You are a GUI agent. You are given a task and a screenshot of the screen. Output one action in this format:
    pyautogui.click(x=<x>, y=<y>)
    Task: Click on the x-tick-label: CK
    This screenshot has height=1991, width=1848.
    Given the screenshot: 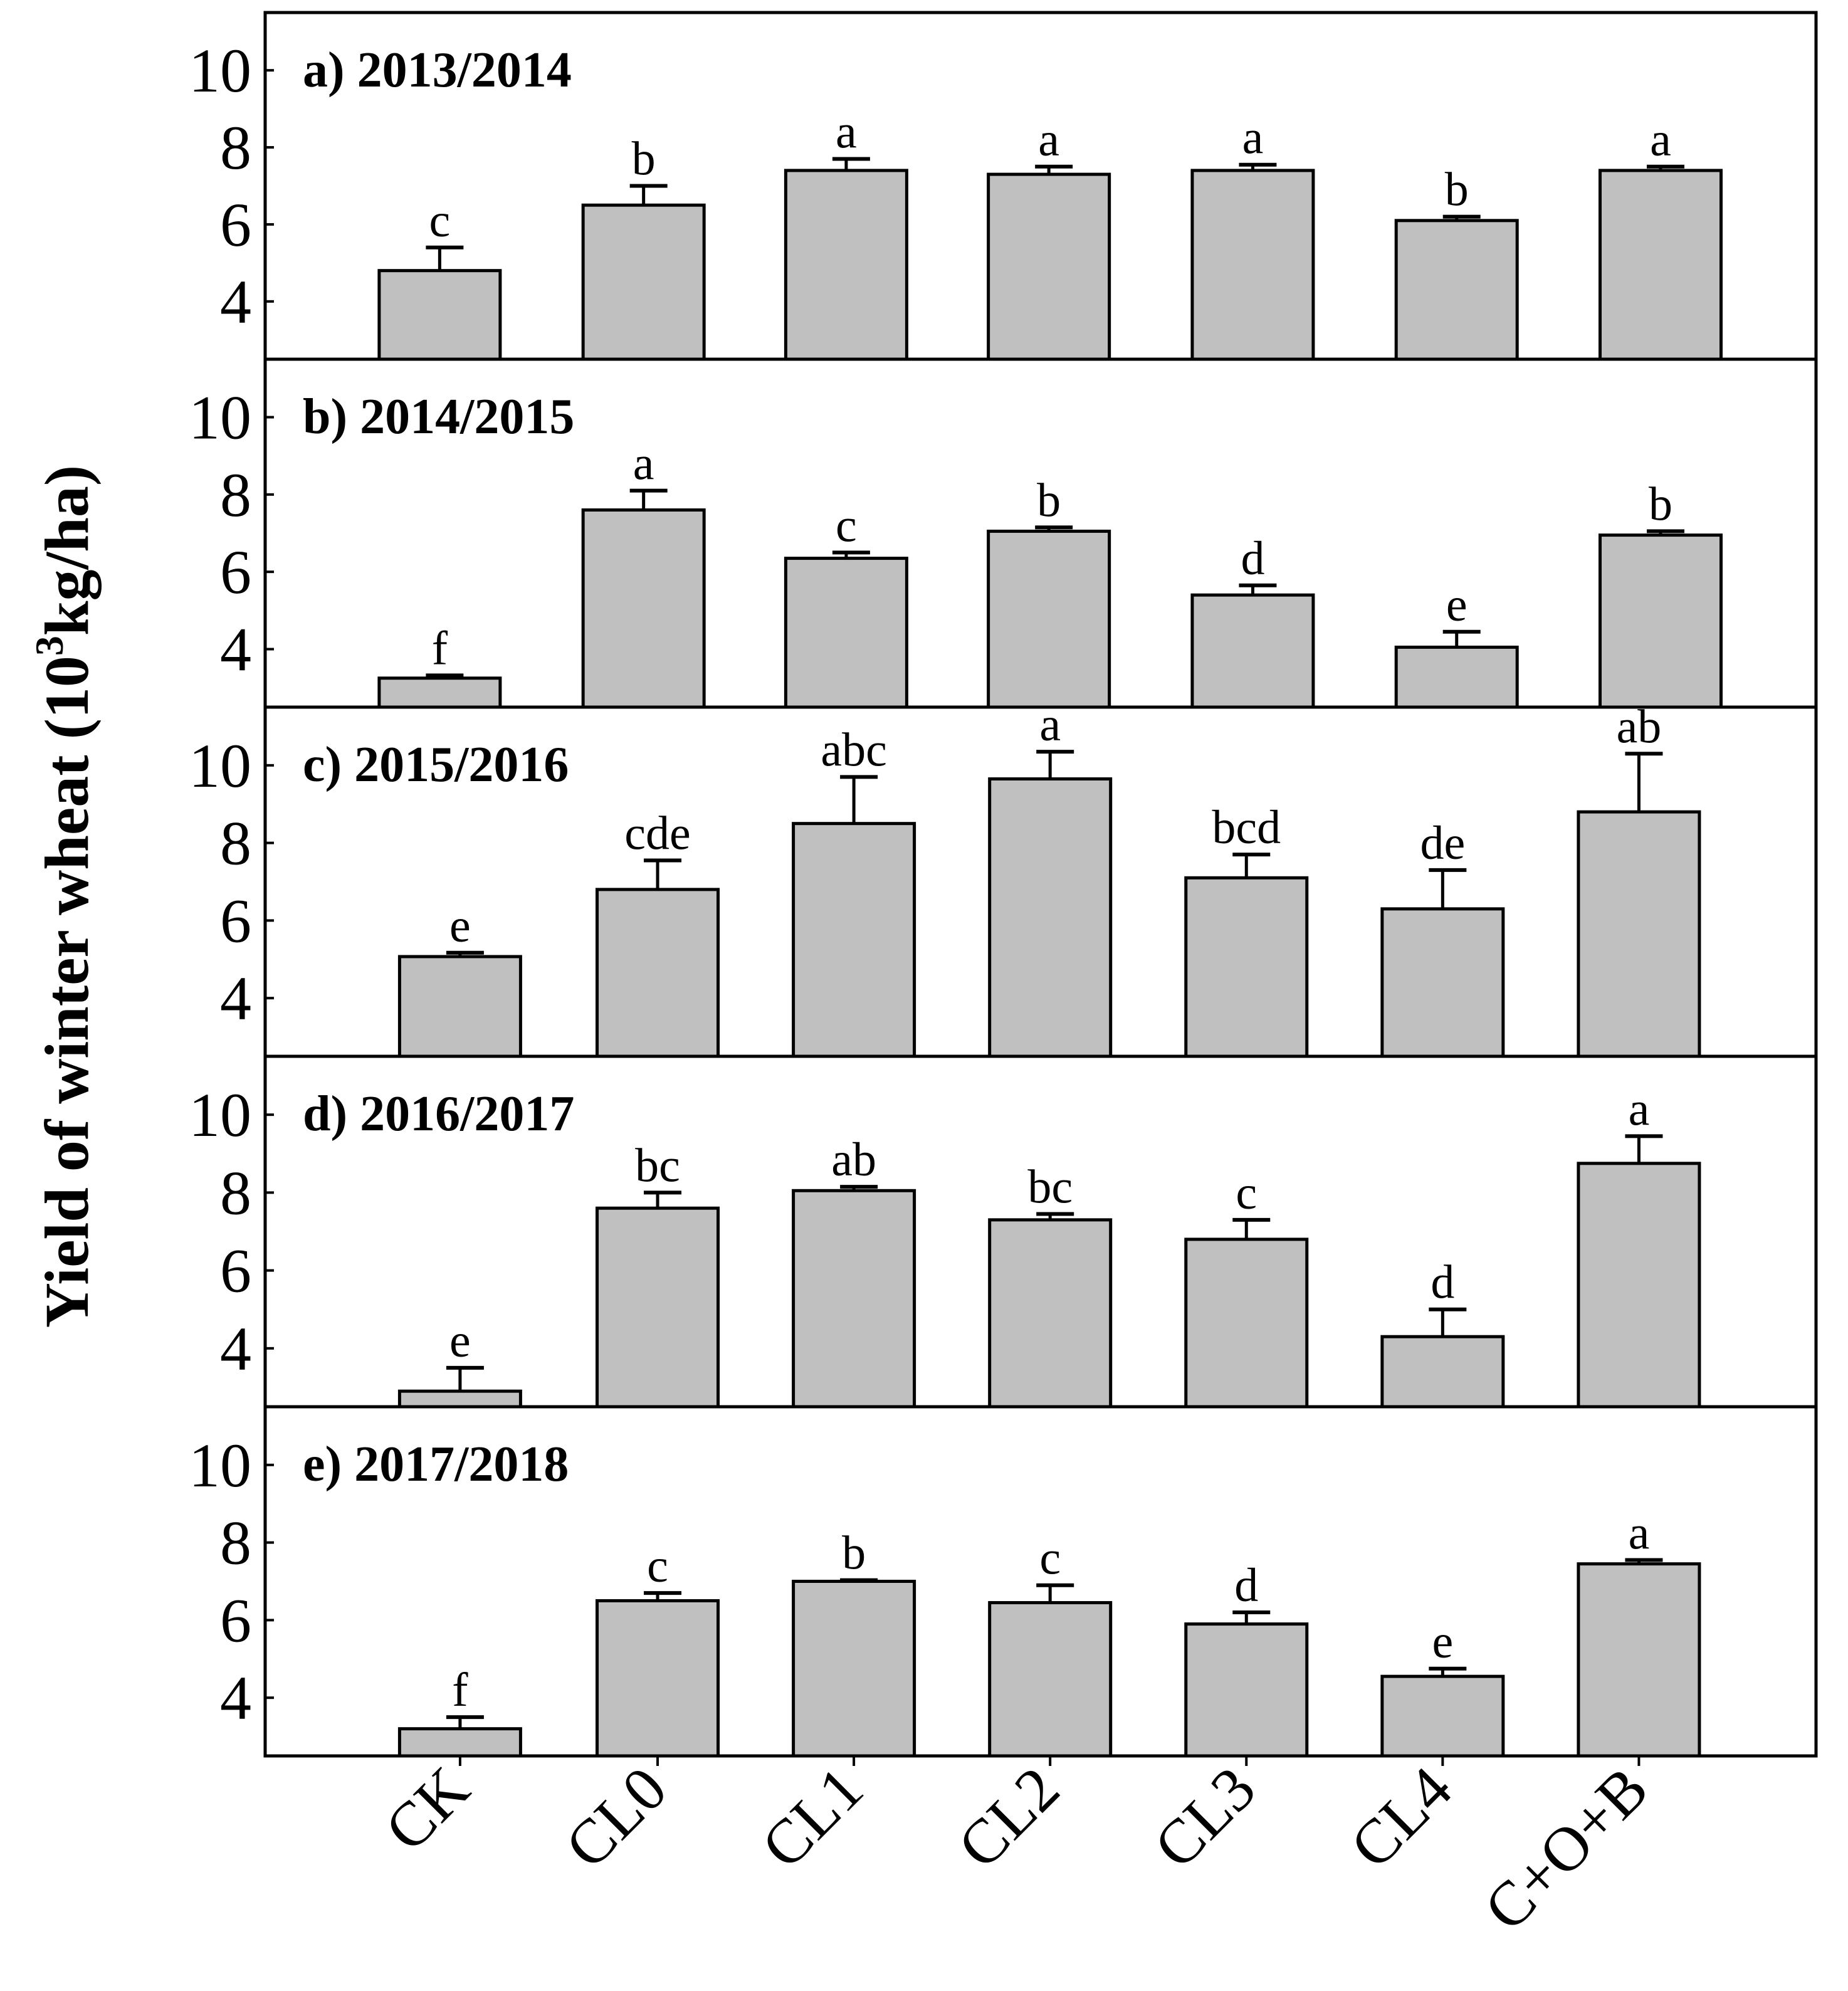 What is the action you would take?
    pyautogui.click(x=428, y=1808)
    